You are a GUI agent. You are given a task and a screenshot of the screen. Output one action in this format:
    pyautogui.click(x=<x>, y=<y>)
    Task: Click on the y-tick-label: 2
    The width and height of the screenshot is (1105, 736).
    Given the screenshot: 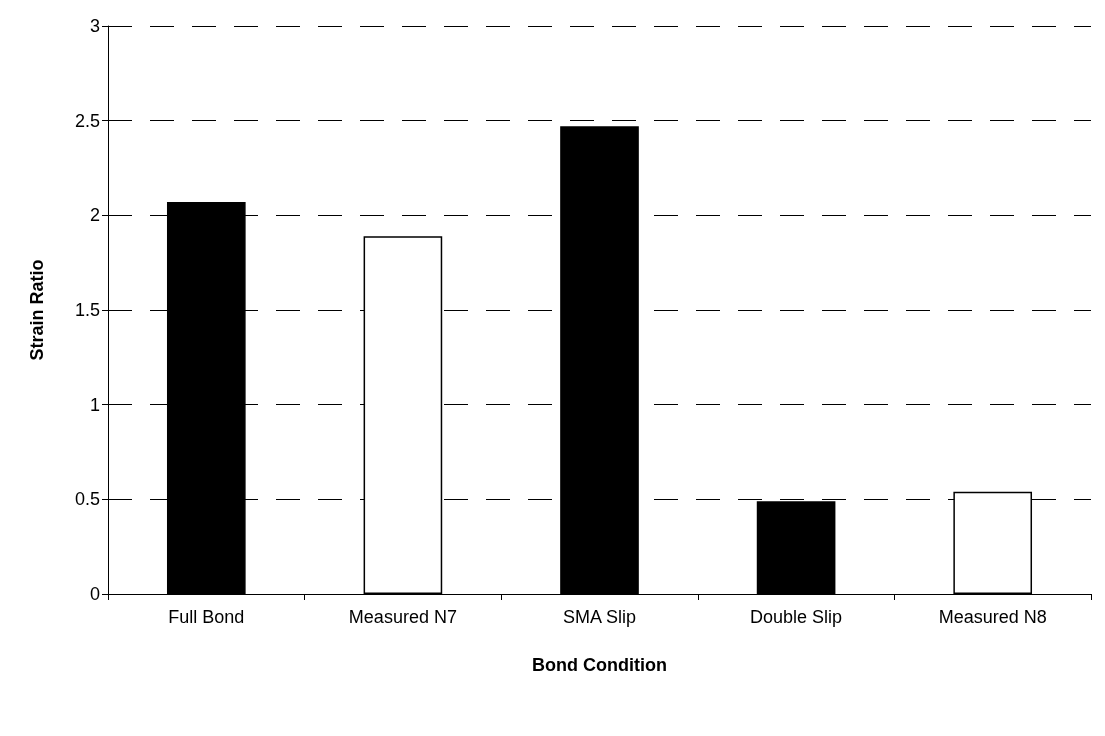 What is the action you would take?
    pyautogui.click(x=94, y=215)
    